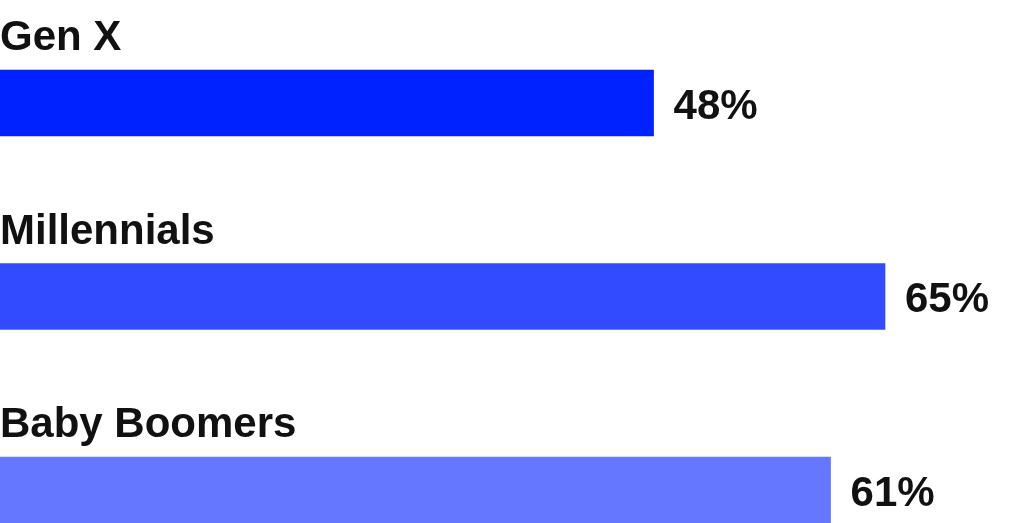  What do you see at coordinates (107, 229) in the screenshot?
I see `y-tick-label: Millennials` at bounding box center [107, 229].